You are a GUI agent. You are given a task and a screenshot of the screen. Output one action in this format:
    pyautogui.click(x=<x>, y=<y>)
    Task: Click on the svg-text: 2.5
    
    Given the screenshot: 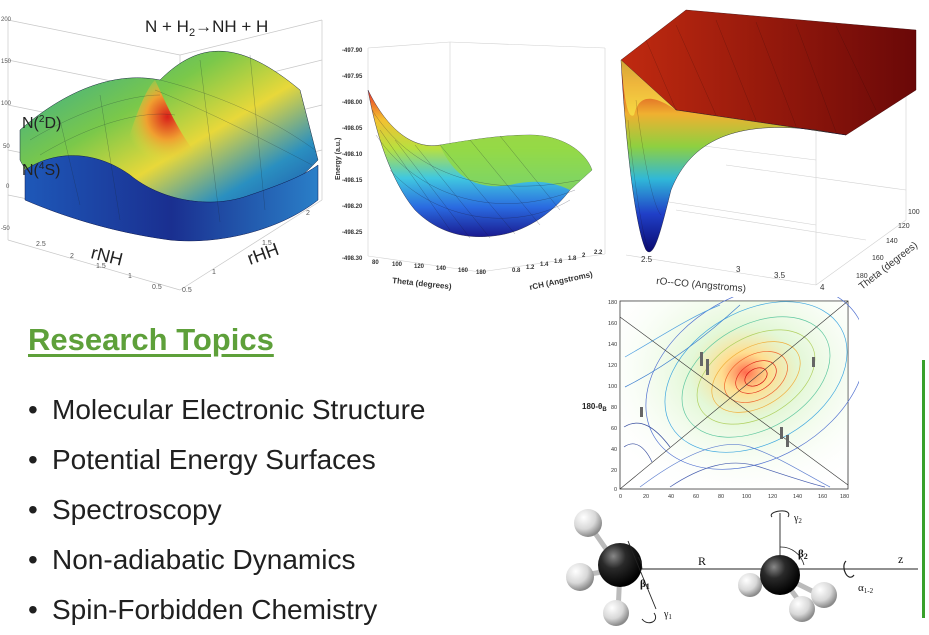 What is the action you would take?
    pyautogui.click(x=41, y=244)
    